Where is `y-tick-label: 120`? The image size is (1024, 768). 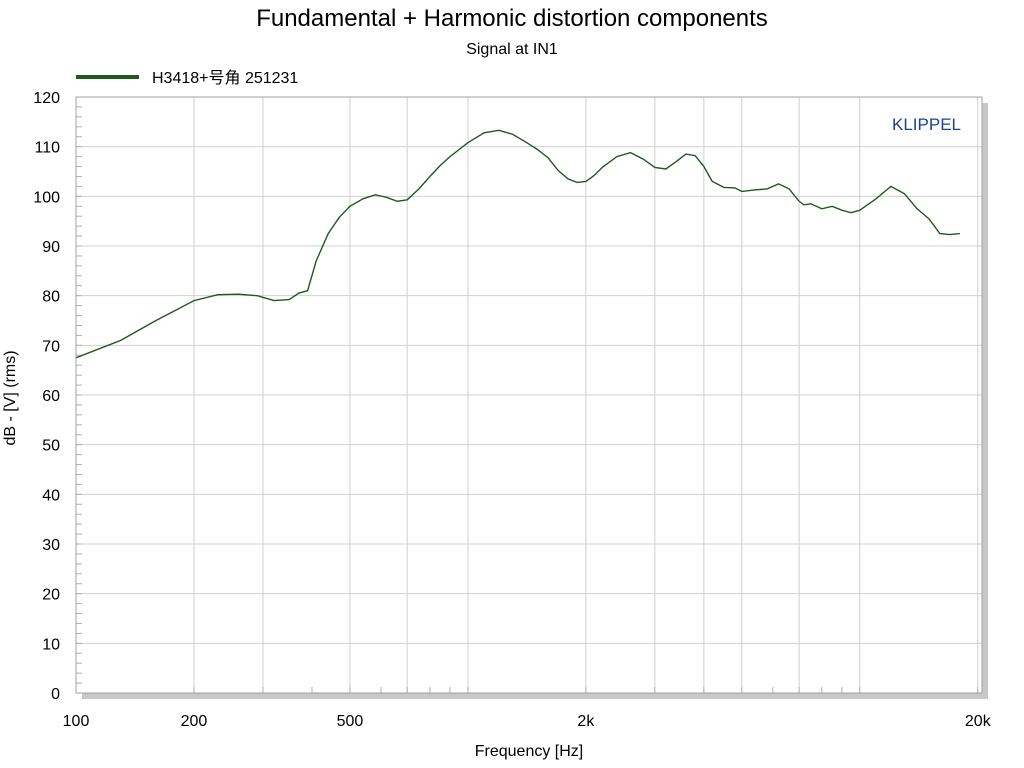
y-tick-label: 120 is located at coordinates (46, 98).